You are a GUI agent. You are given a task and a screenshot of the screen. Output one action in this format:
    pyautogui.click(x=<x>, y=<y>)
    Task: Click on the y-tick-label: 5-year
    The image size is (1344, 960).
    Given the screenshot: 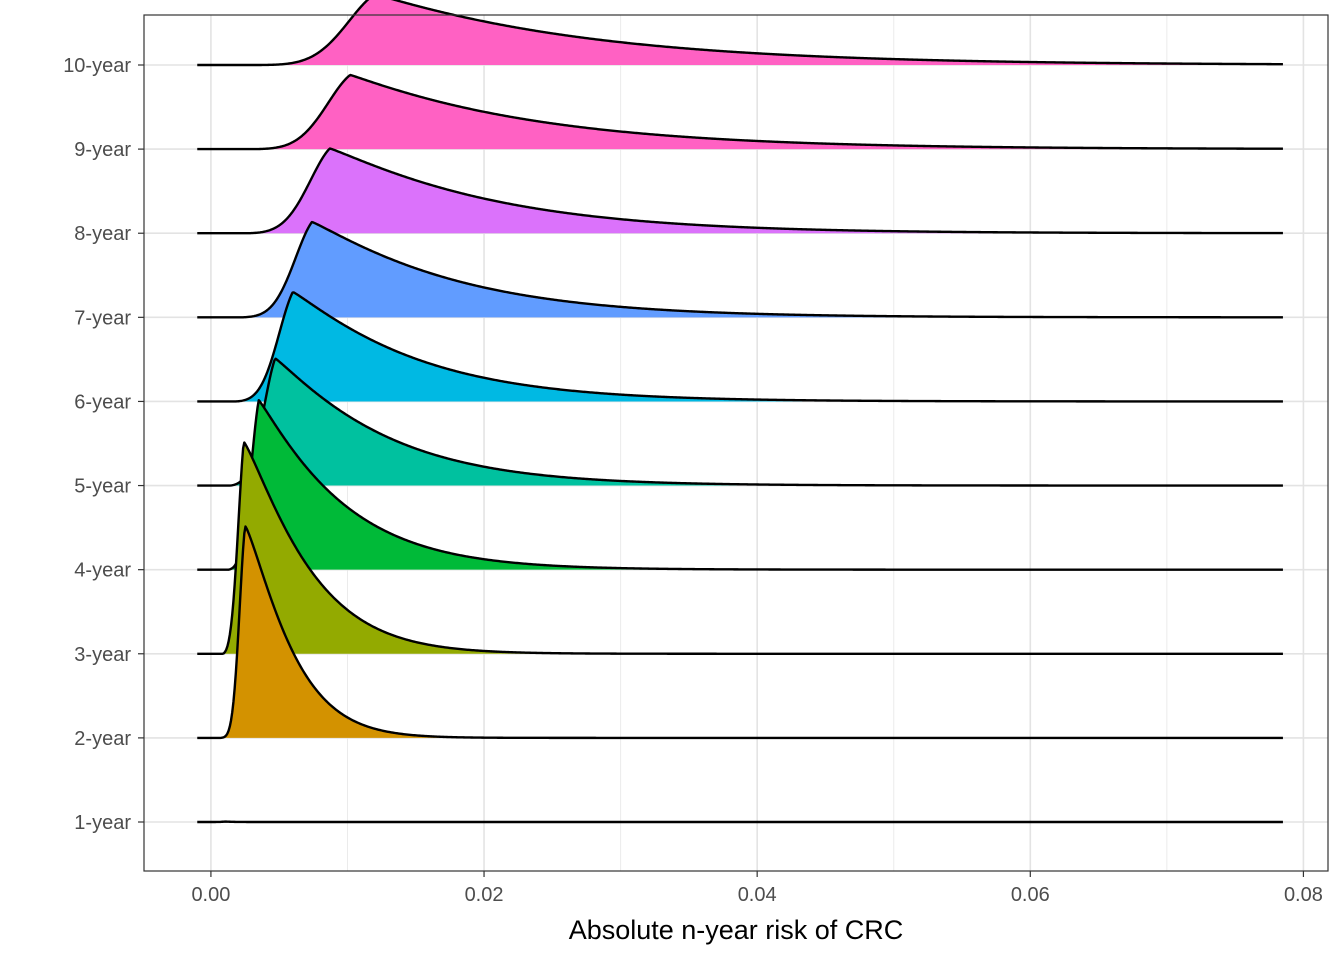 What is the action you would take?
    pyautogui.click(x=102, y=487)
    